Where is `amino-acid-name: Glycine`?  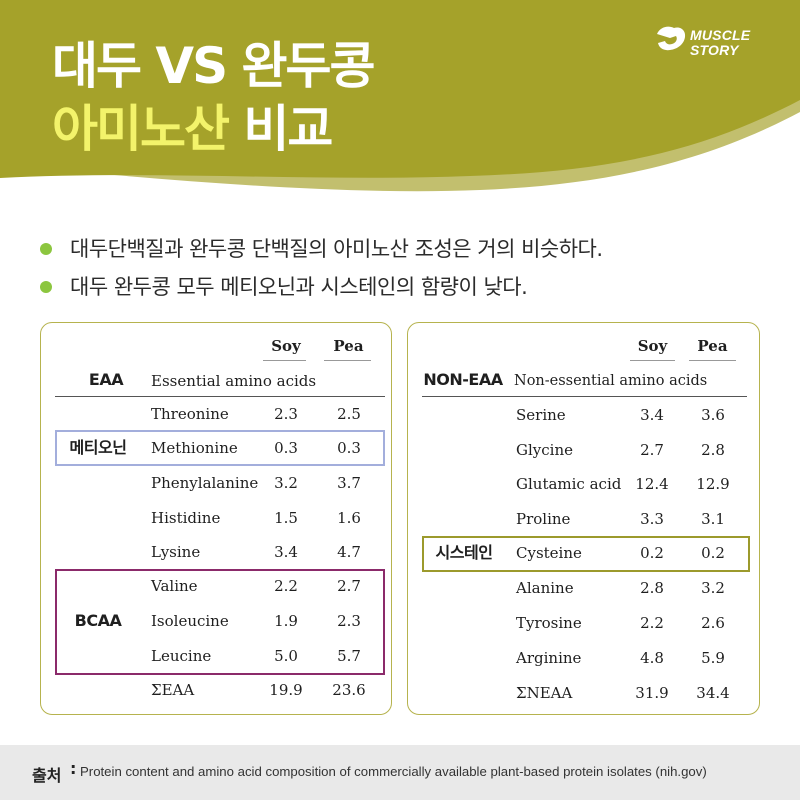
amino-acid-name: Glycine is located at coordinates (544, 450).